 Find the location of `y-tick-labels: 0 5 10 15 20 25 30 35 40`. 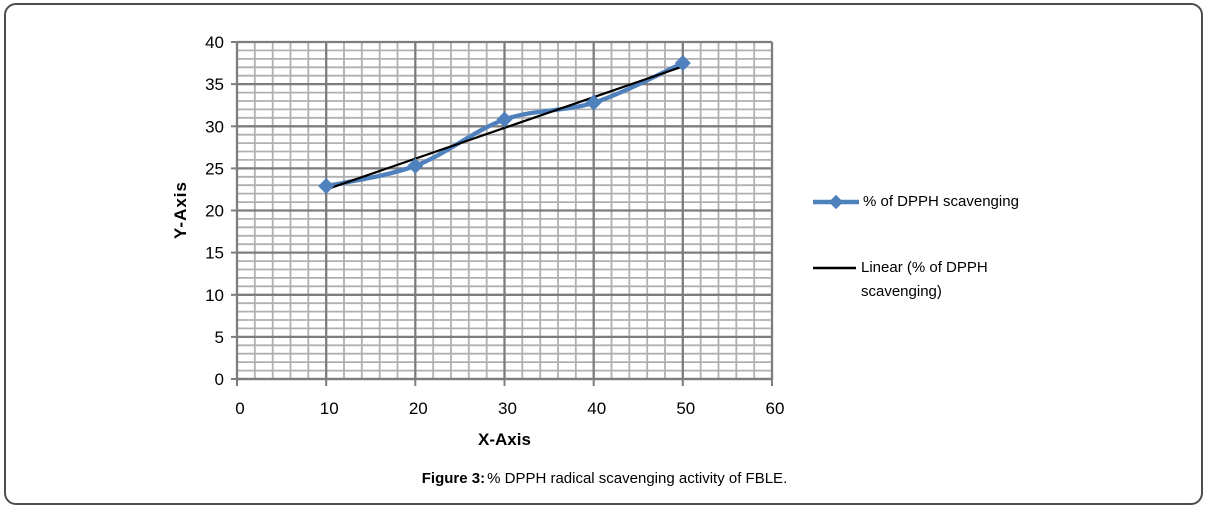

y-tick-labels: 0 5 10 15 20 25 30 35 40 is located at coordinates (214, 211).